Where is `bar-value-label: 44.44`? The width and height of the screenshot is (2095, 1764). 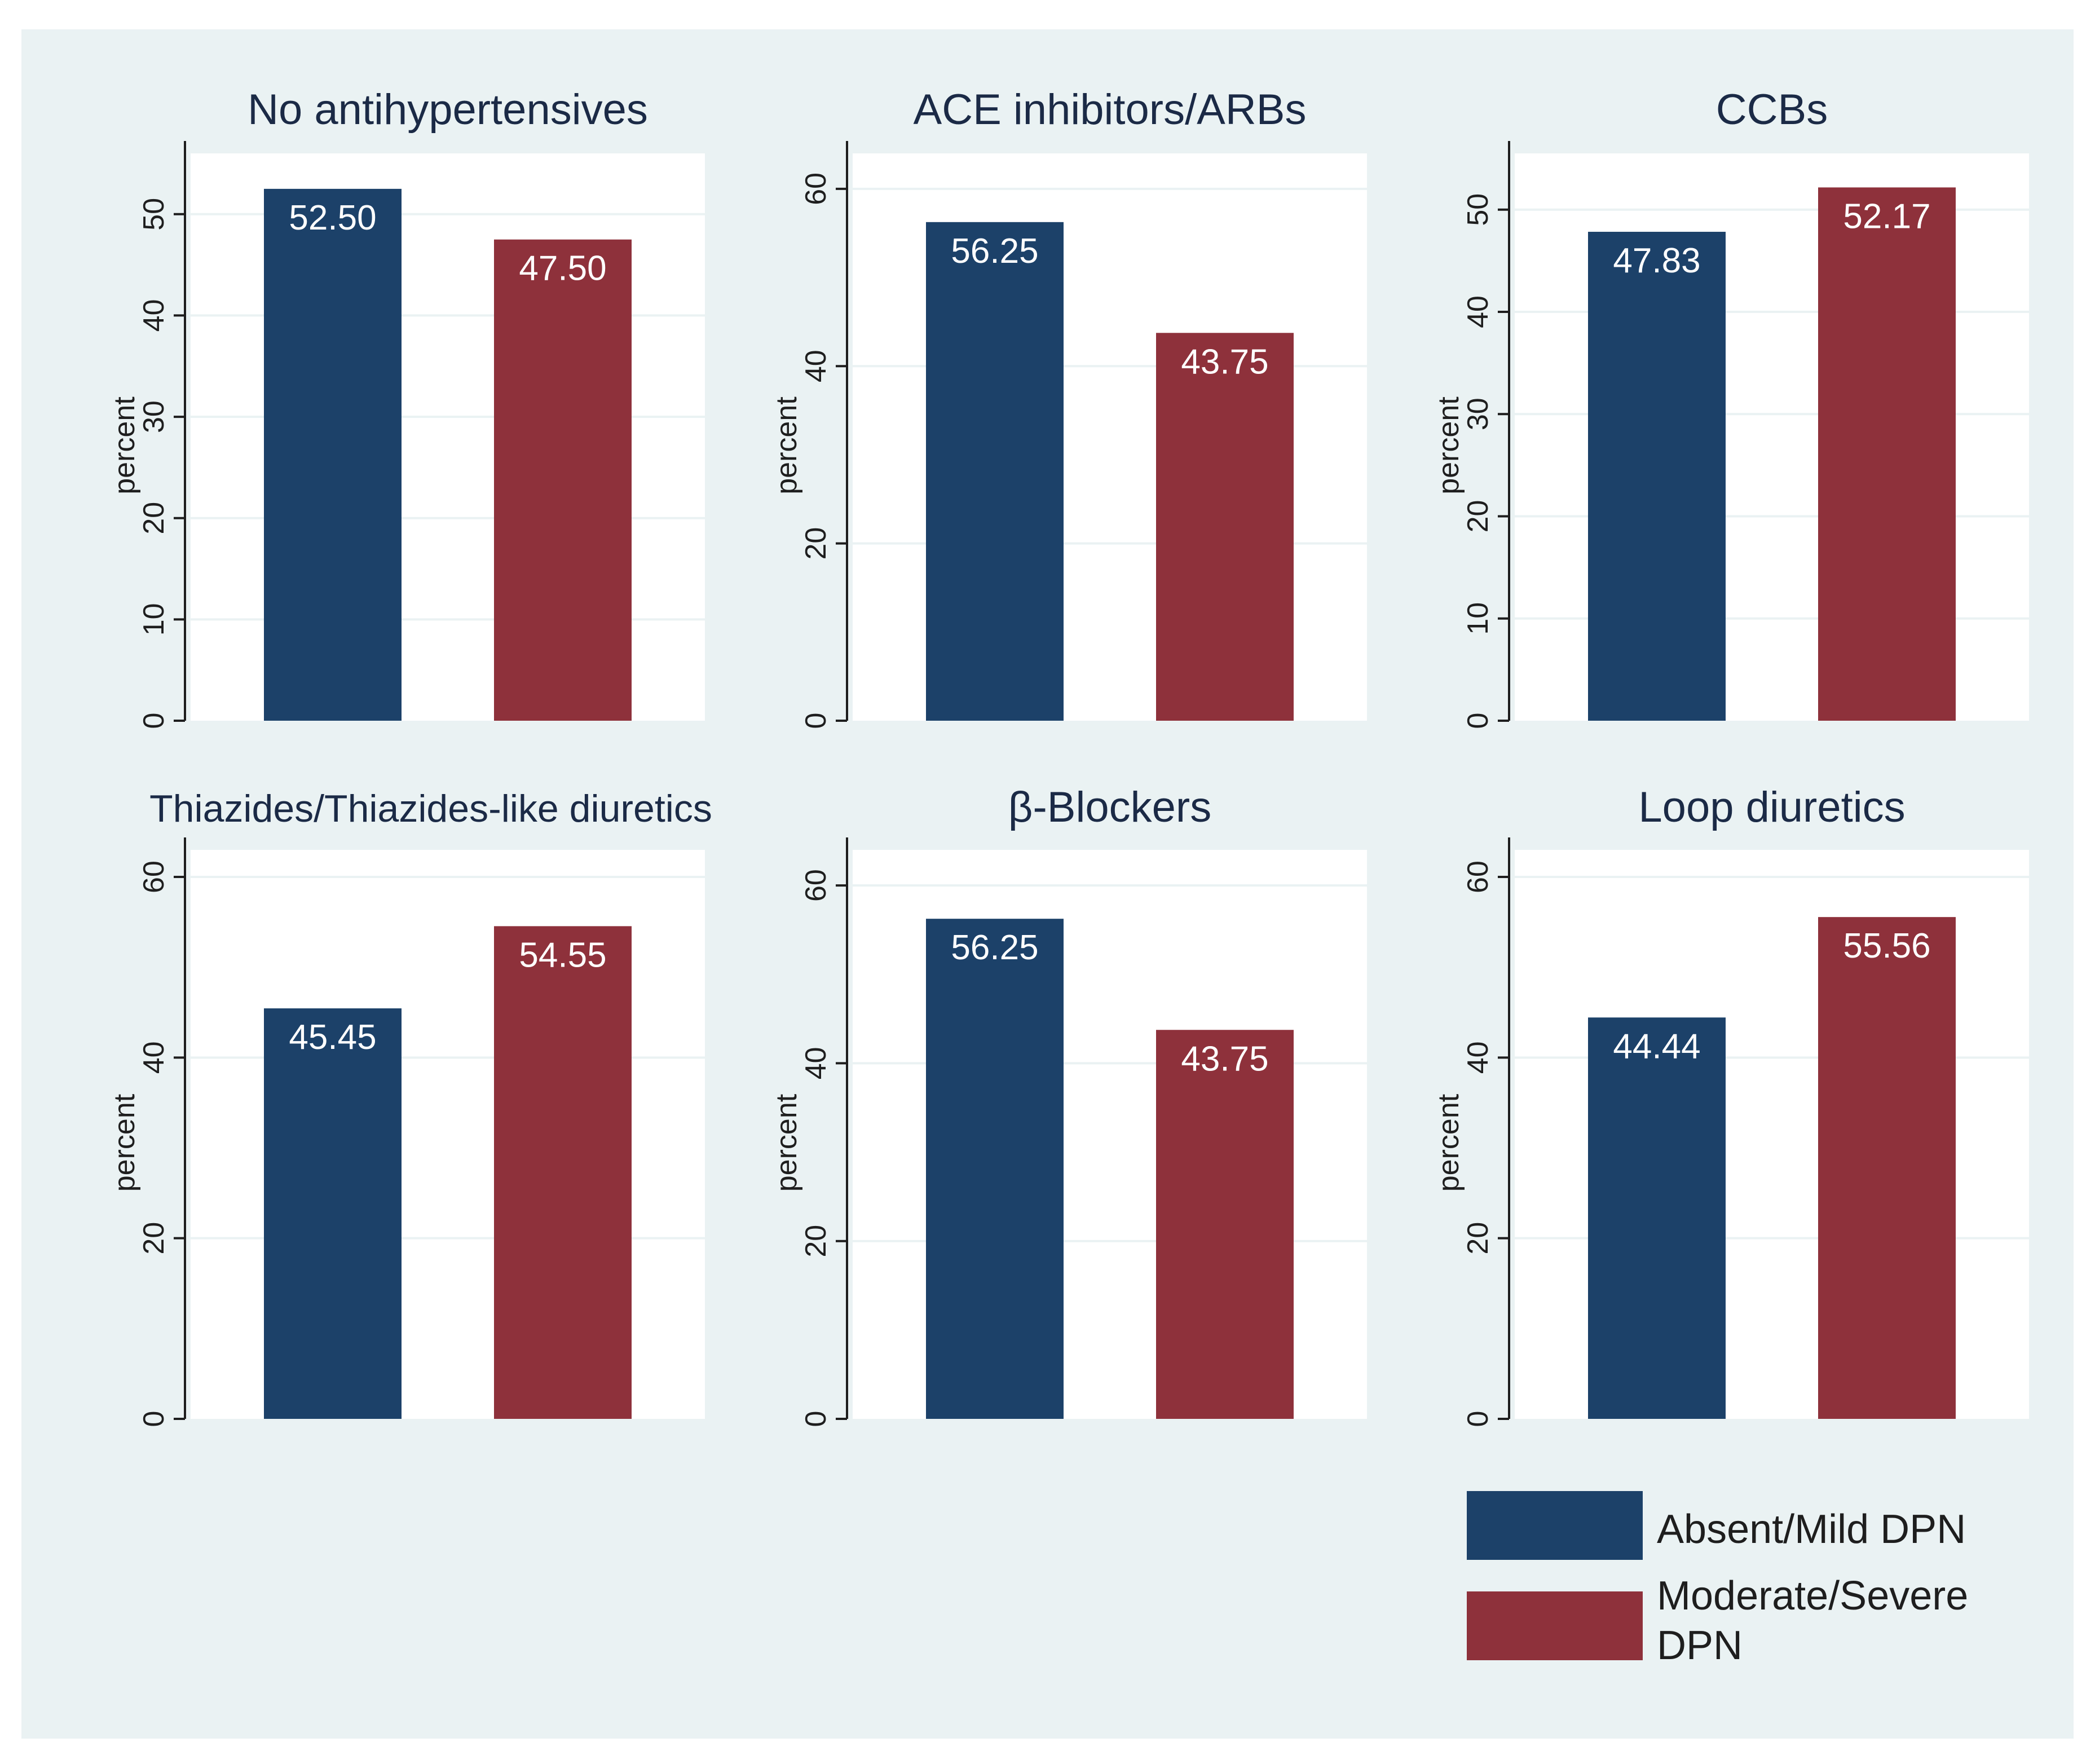
bar-value-label: 44.44 is located at coordinates (1657, 1046).